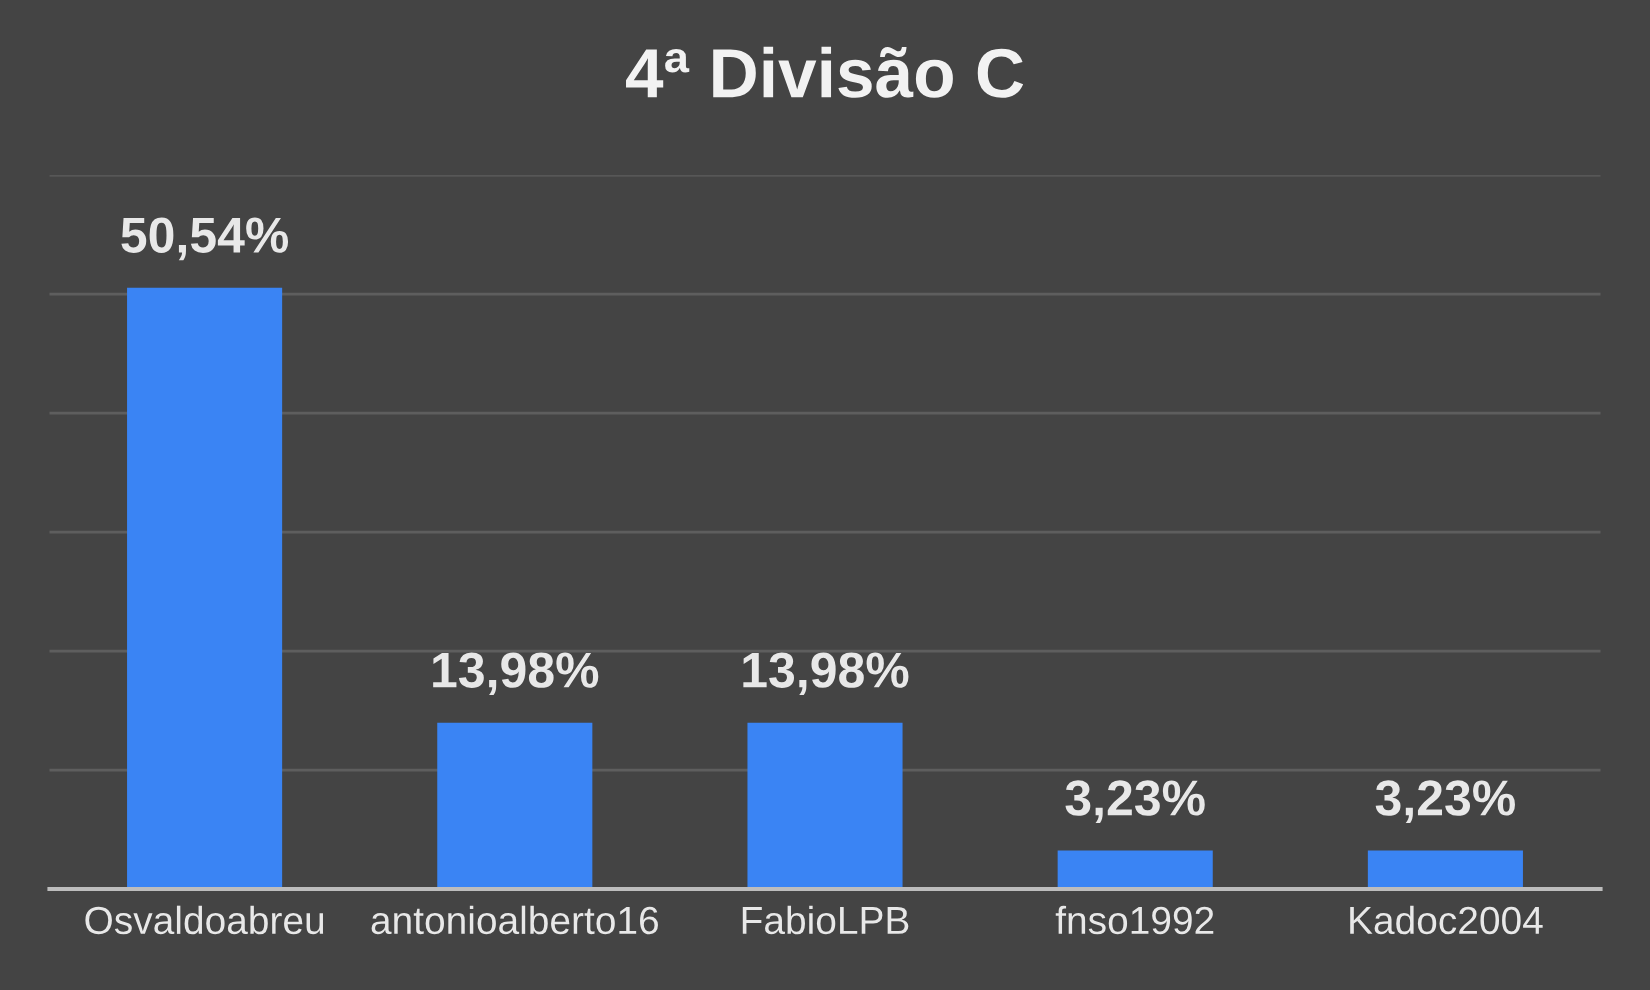 This screenshot has width=1650, height=990. What do you see at coordinates (514, 920) in the screenshot?
I see `x-tick-label: antonioalberto16` at bounding box center [514, 920].